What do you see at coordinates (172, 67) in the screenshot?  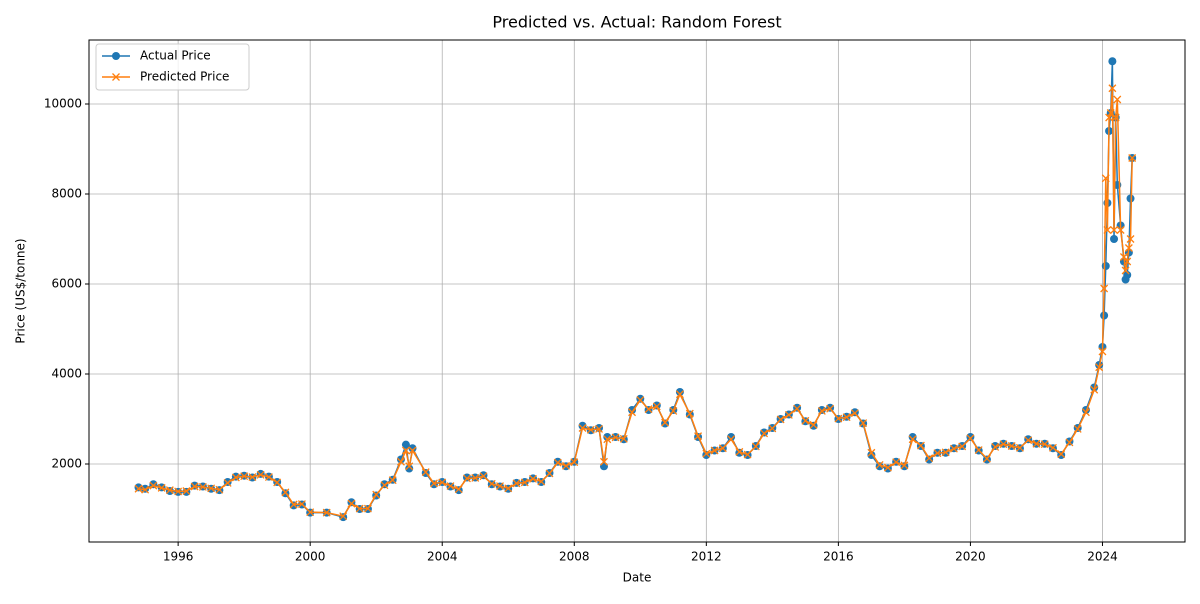 I see `legend-box` at bounding box center [172, 67].